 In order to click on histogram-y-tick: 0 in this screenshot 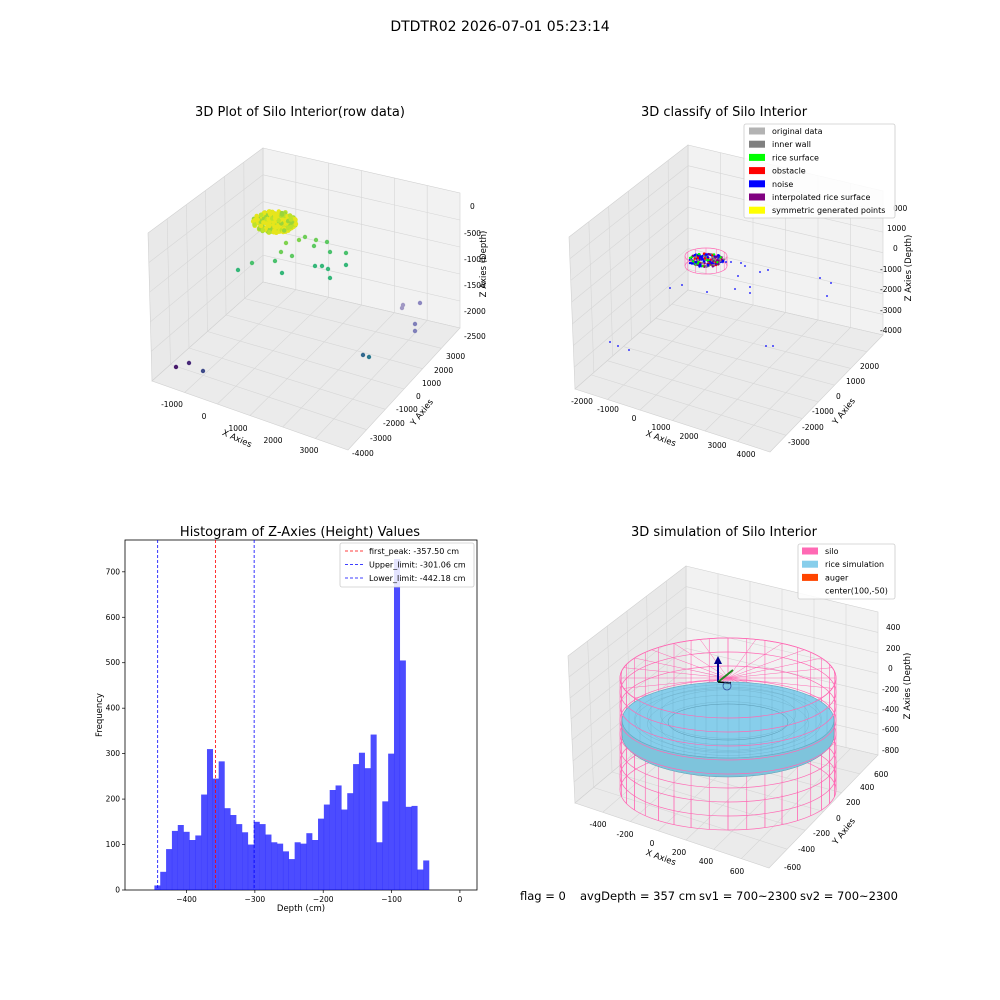, I will do `click(117, 890)`.